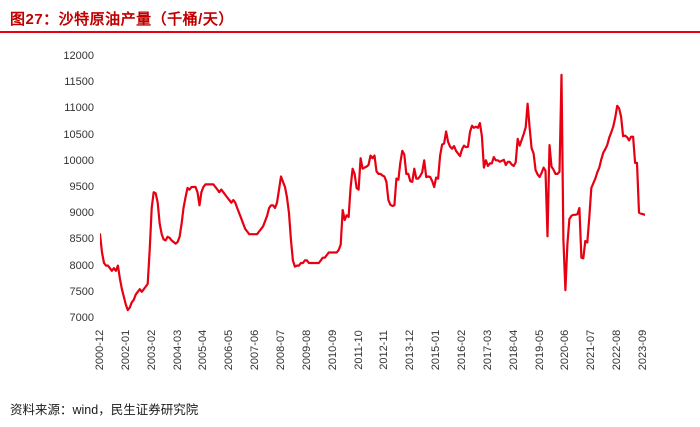 The height and width of the screenshot is (427, 700). What do you see at coordinates (79, 108) in the screenshot?
I see `y-axis-label: 11000` at bounding box center [79, 108].